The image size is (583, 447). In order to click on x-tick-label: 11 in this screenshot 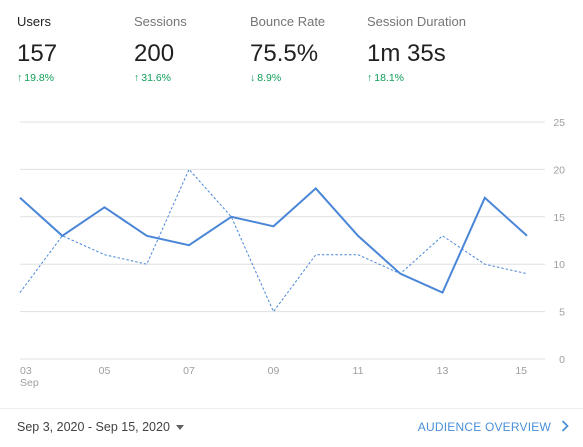, I will do `click(358, 371)`.